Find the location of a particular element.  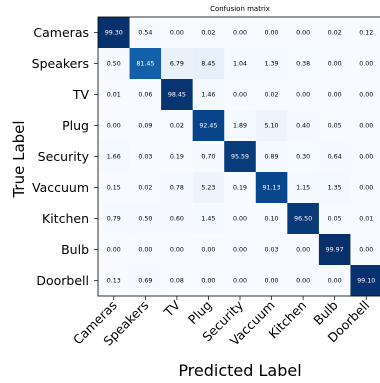

row-tick-label: Security is located at coordinates (64, 156).